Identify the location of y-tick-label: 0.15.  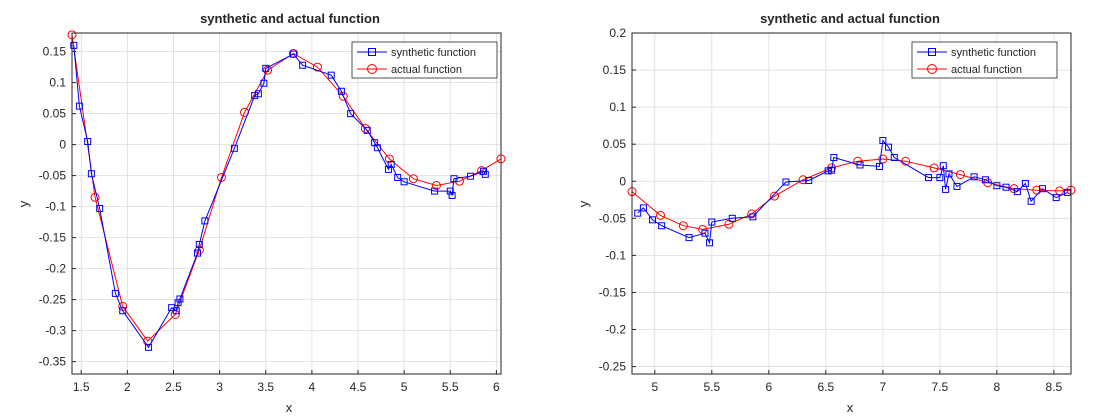
(615, 70).